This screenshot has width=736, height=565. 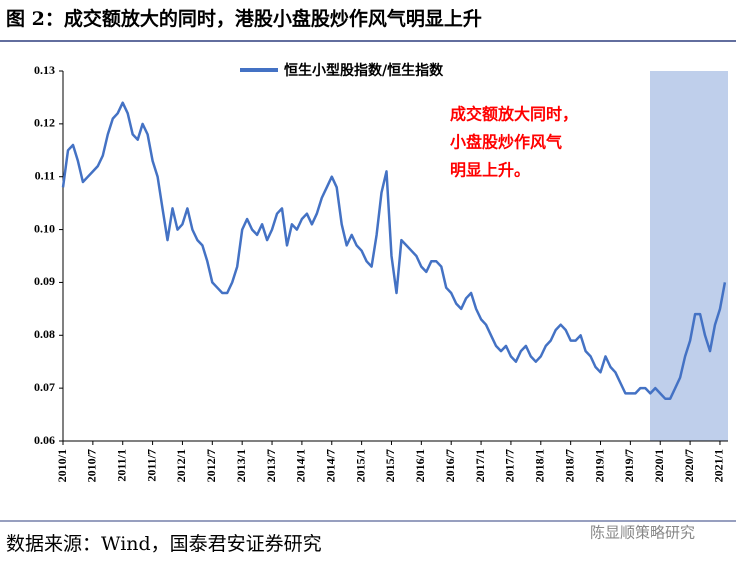 What do you see at coordinates (689, 465) in the screenshot?
I see `x-tick-label: 2020/7` at bounding box center [689, 465].